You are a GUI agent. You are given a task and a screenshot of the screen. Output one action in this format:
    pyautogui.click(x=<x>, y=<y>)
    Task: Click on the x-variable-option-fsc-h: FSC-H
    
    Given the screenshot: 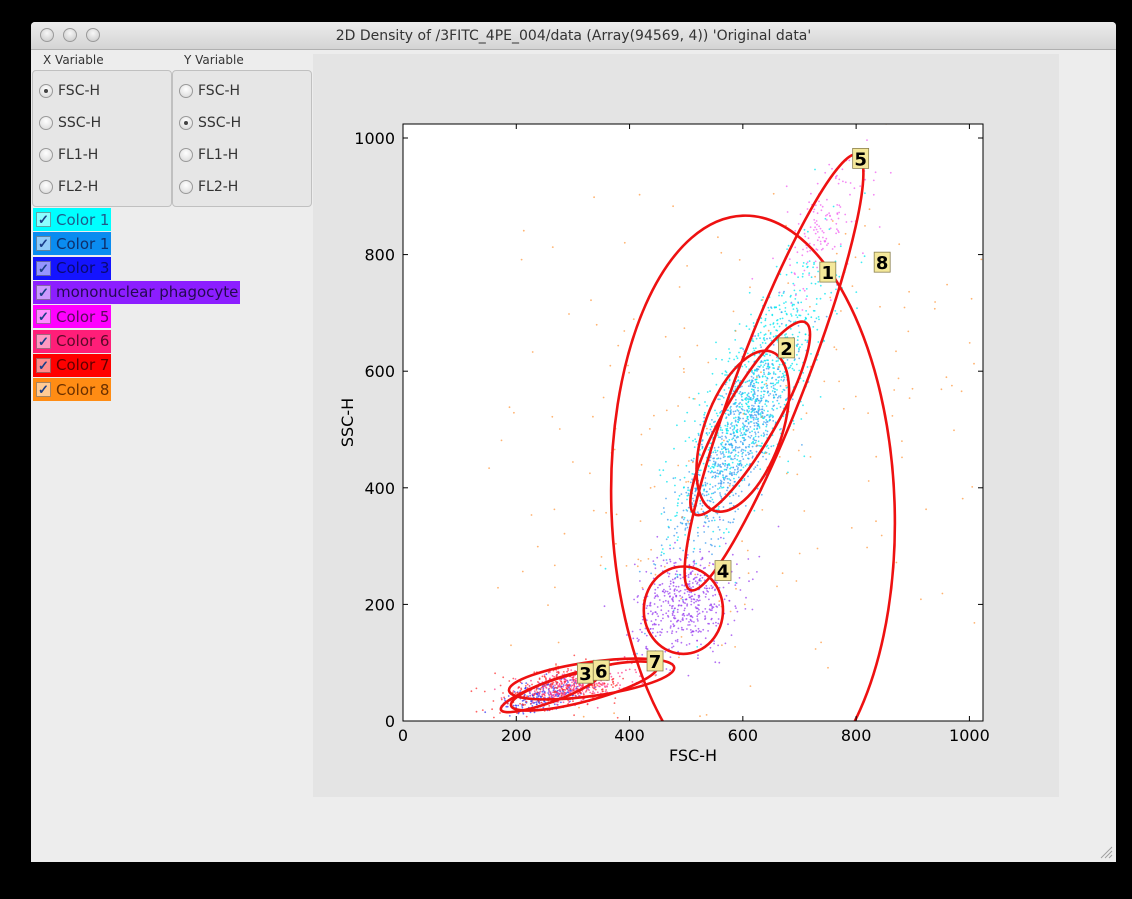 What is the action you would take?
    pyautogui.click(x=69, y=91)
    